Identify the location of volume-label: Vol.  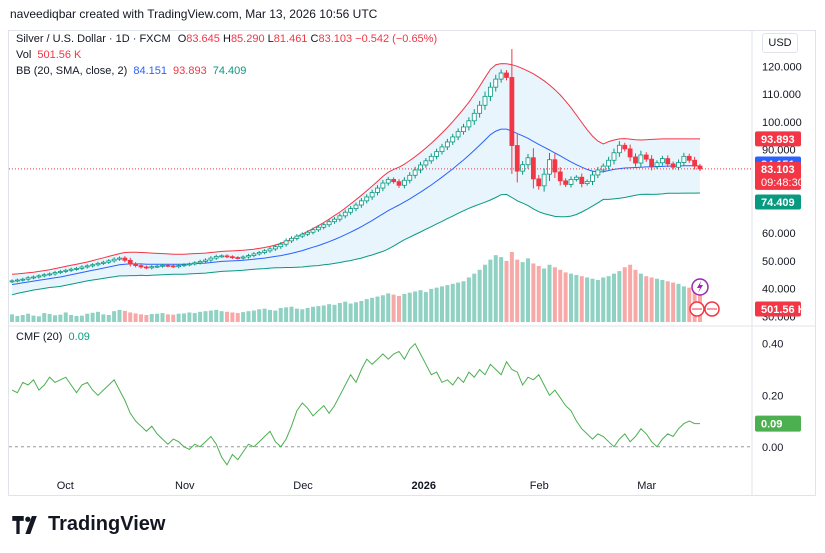
(24, 55).